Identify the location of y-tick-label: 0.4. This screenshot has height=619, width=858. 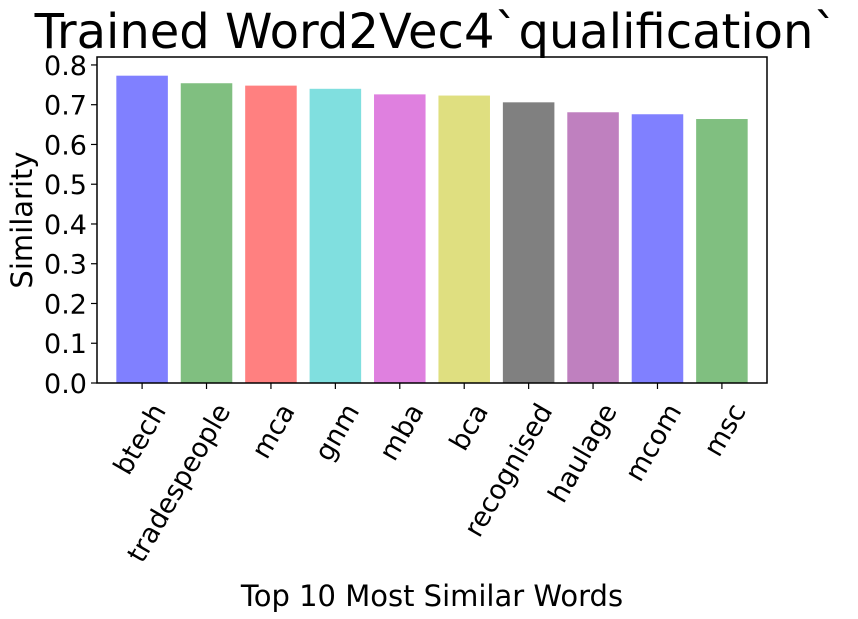
(65, 225).